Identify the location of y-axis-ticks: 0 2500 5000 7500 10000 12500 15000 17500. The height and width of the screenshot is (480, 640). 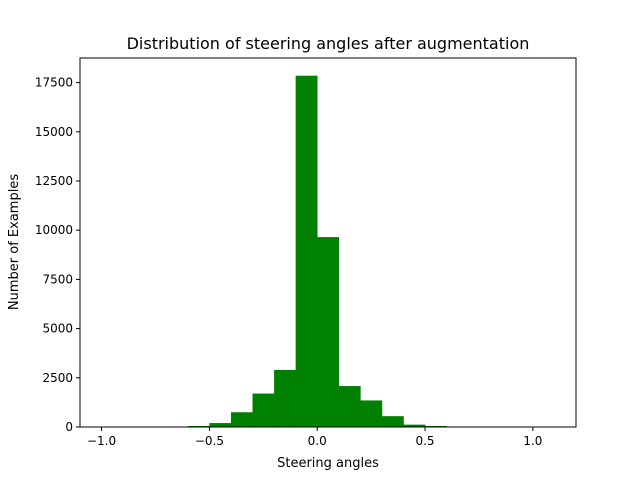
(57, 255).